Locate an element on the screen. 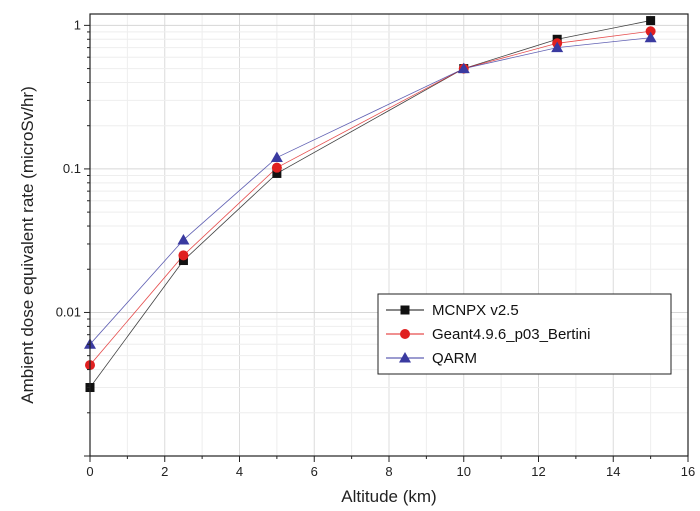 This screenshot has width=700, height=511. legend: MCNPX v2.5 Geant4.9.6_p03_Bertini QARM is located at coordinates (524, 334).